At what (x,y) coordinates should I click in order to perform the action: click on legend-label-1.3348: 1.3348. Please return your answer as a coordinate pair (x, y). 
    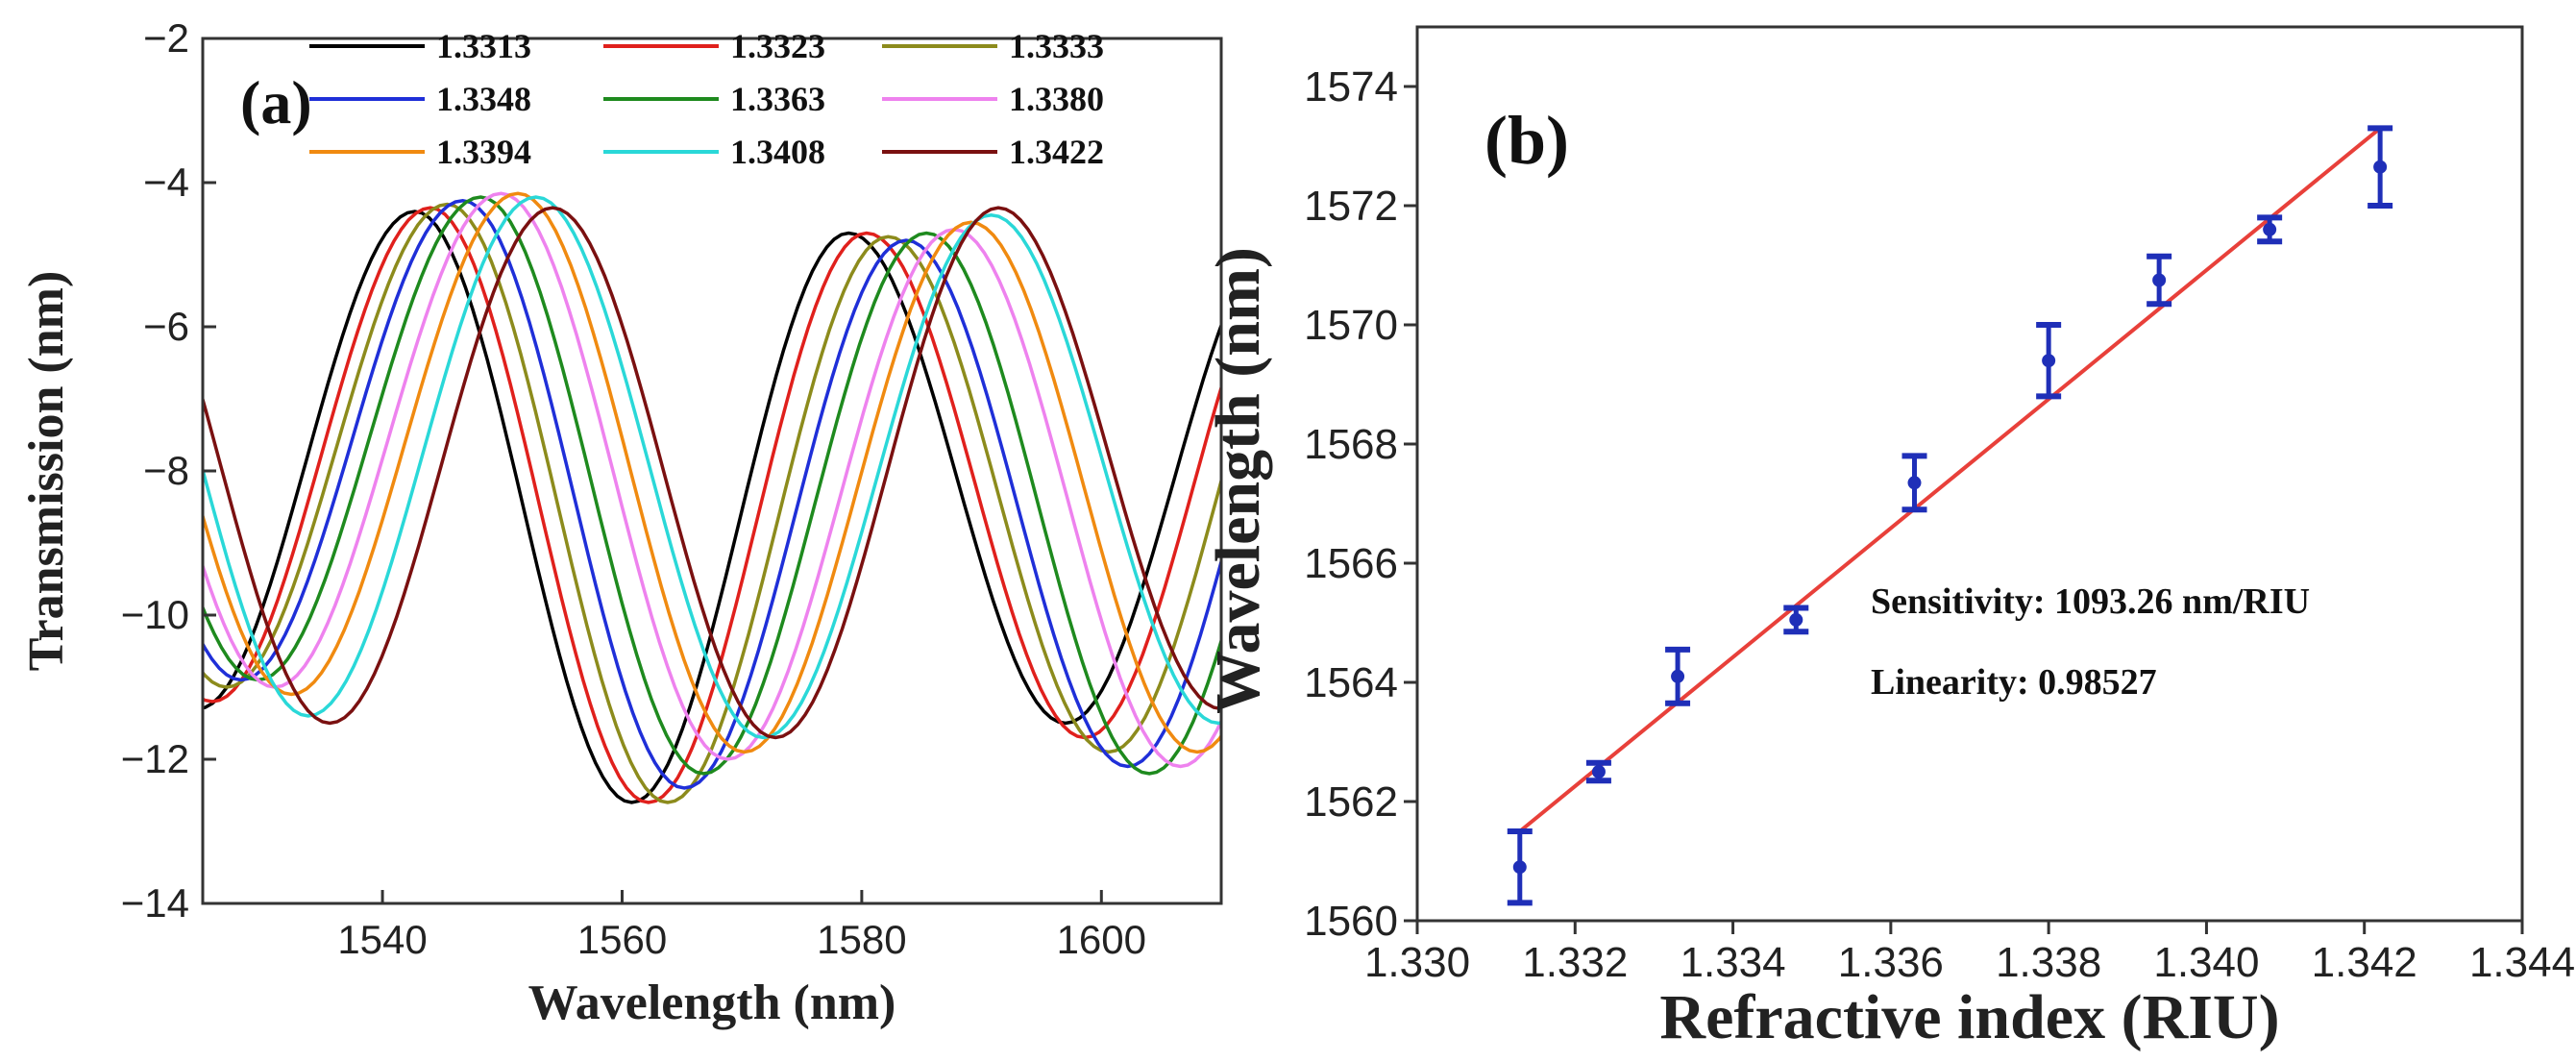
    Looking at the image, I should click on (483, 99).